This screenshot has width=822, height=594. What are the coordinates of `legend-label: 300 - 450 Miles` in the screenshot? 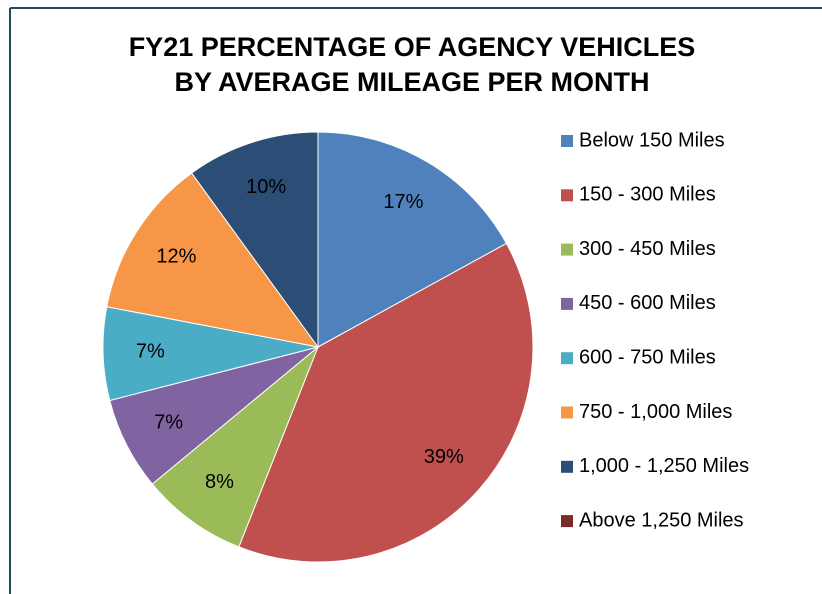 It's located at (647, 249).